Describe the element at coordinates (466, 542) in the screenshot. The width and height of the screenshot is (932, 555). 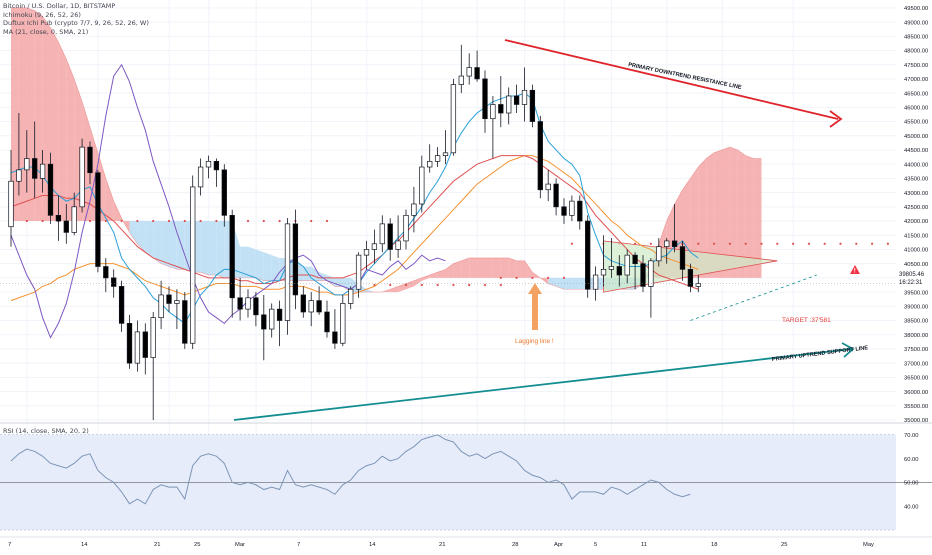
I see `time-axis: 7 14 21 25 Mar 7 14 21 28 Apr 5 11 18 25 May` at that location.